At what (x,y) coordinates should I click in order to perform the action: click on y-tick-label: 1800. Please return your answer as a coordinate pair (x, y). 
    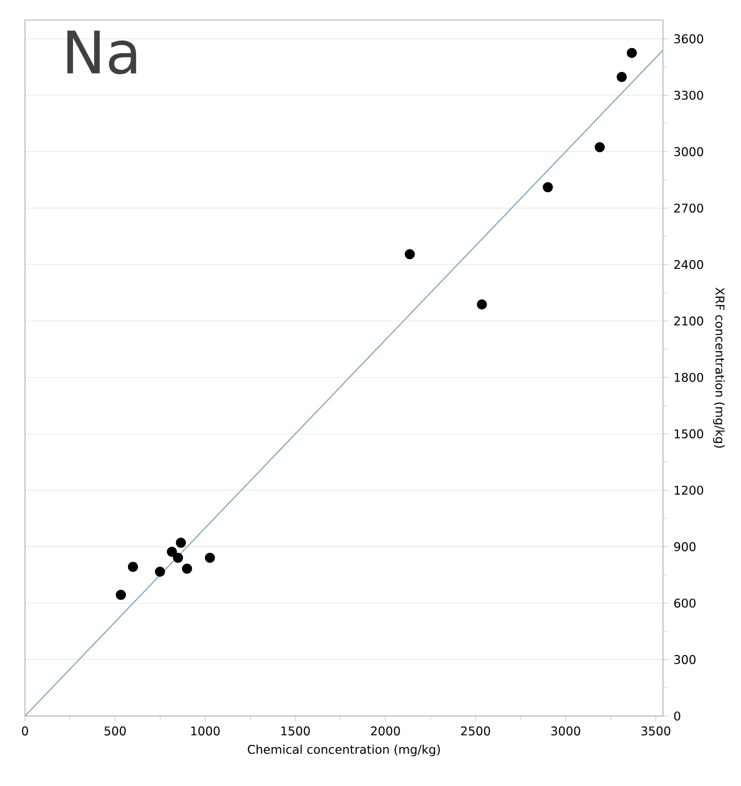
    Looking at the image, I should click on (689, 377).